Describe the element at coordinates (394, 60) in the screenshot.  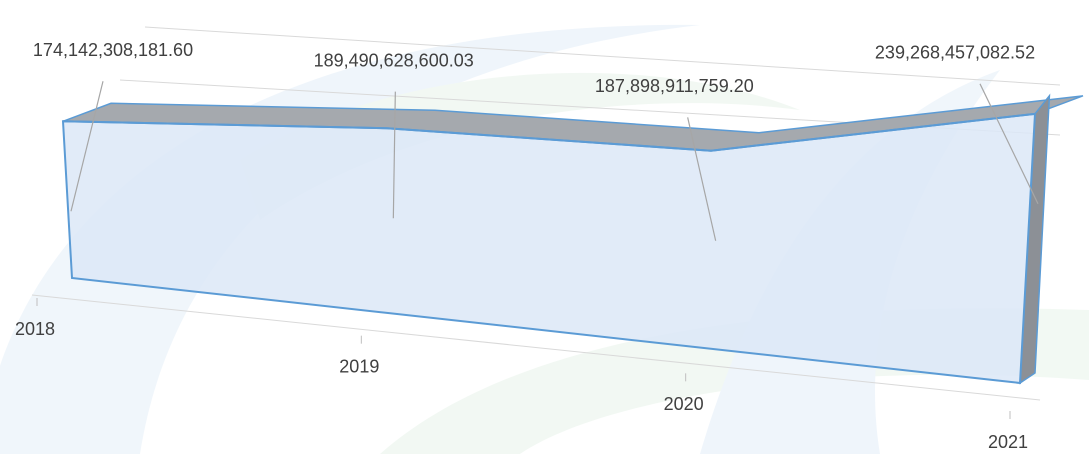
I see `data-label: 189,490,628,600.03` at that location.